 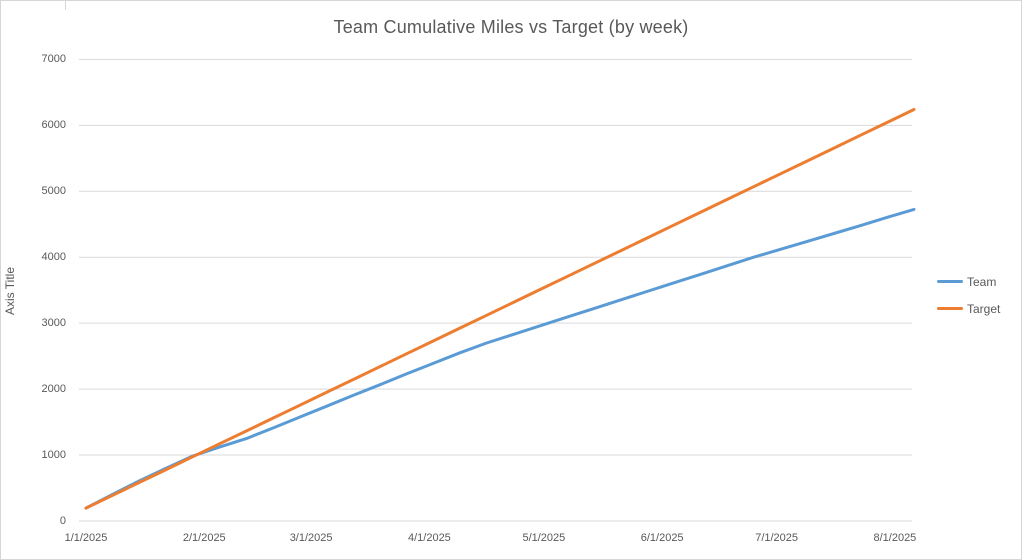 I want to click on x-tick-label: 3/1/2025, so click(x=311, y=538).